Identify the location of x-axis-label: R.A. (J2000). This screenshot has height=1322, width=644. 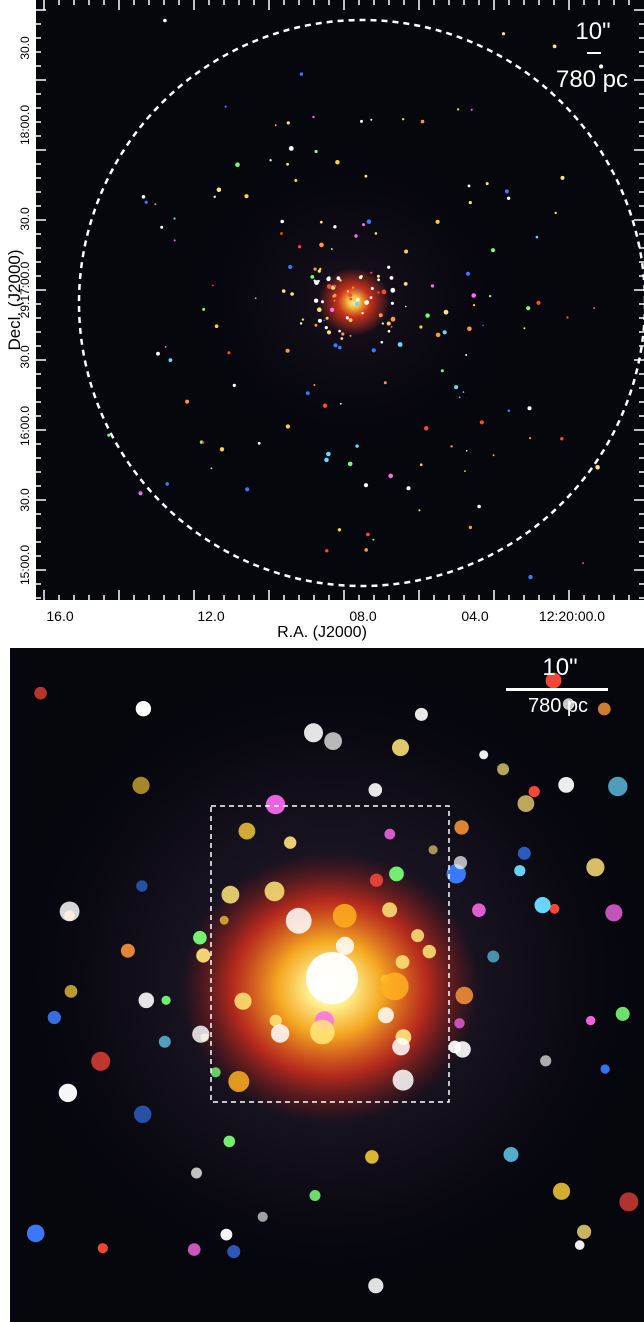
(322, 632).